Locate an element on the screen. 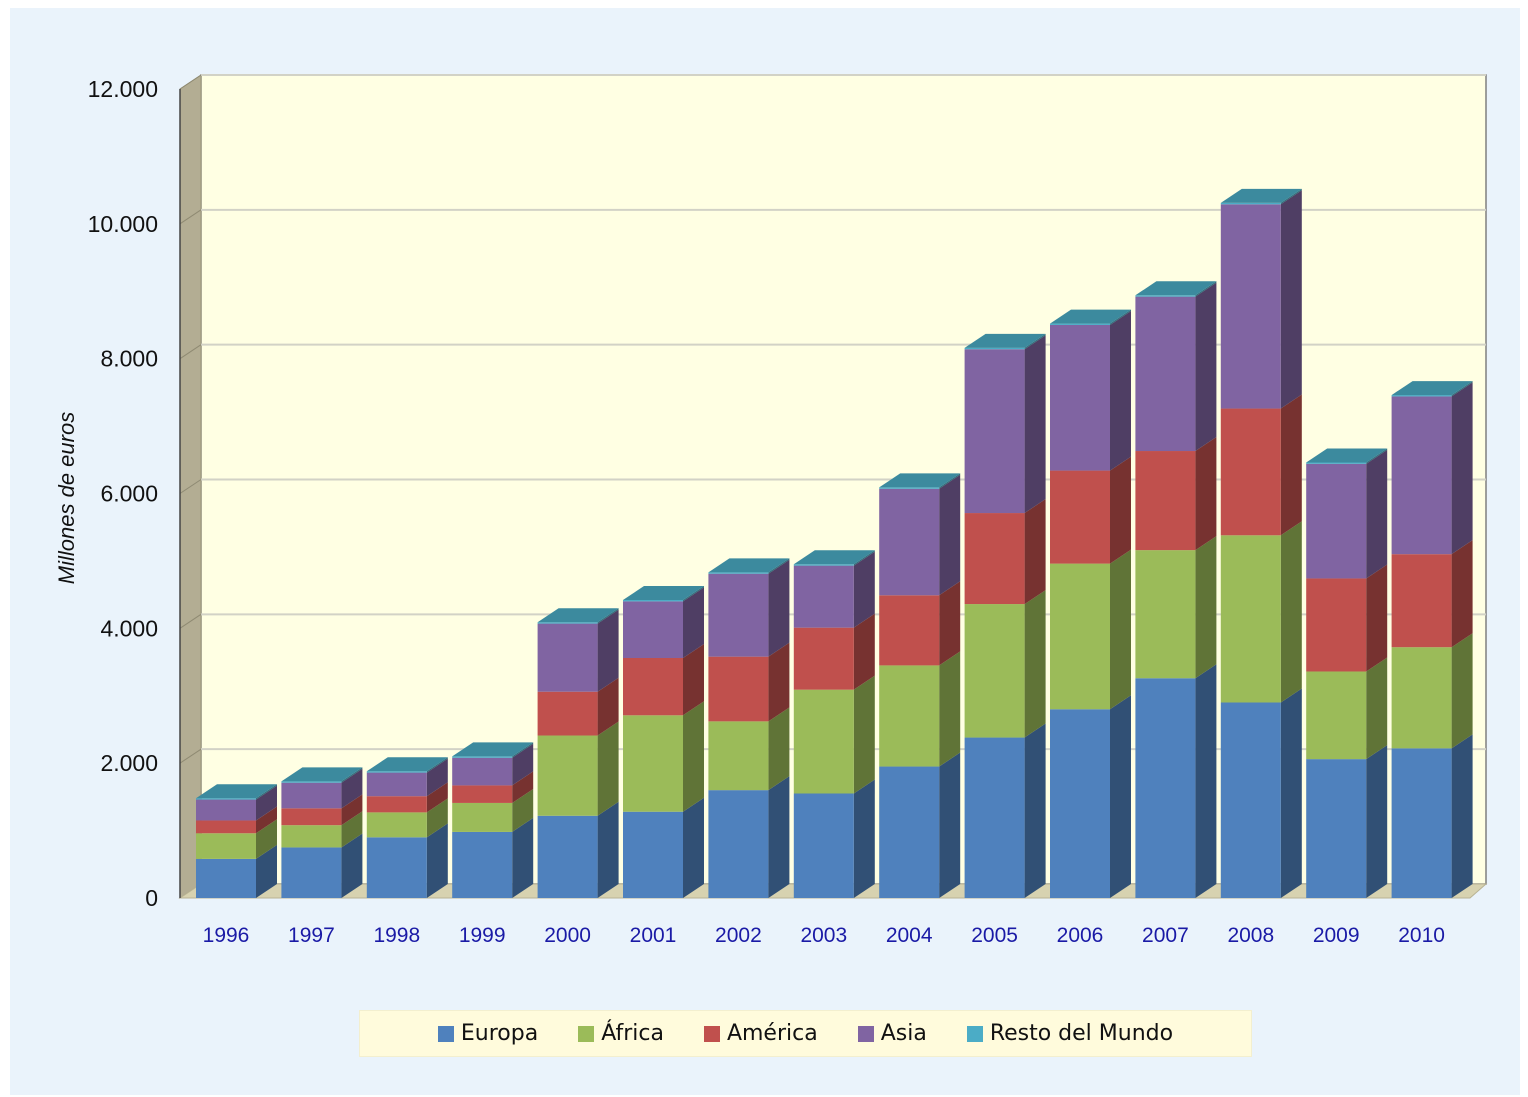  bar-2005-am-rica is located at coordinates (1005, 552).